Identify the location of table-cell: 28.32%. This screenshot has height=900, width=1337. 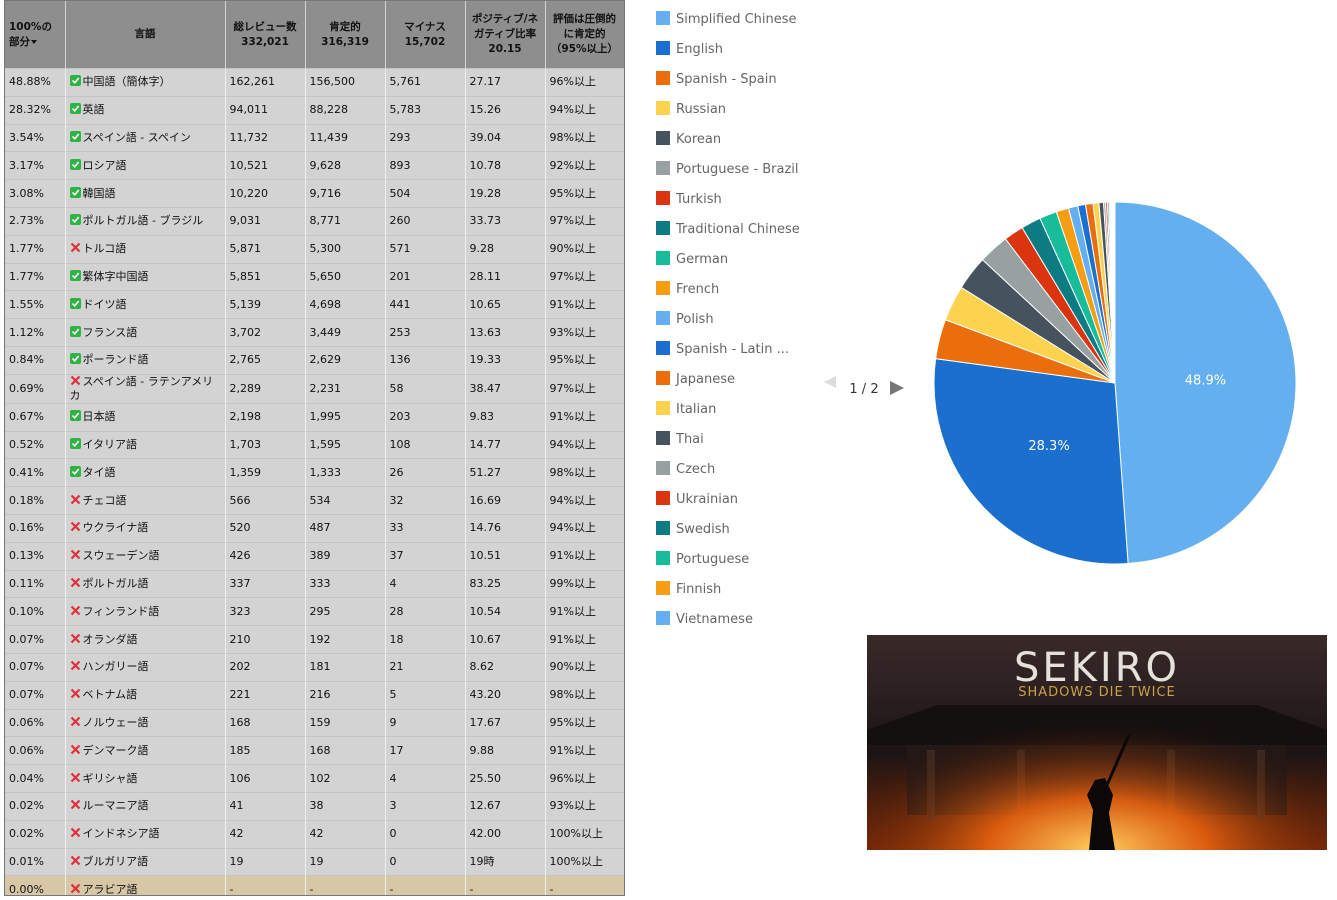
(35, 110).